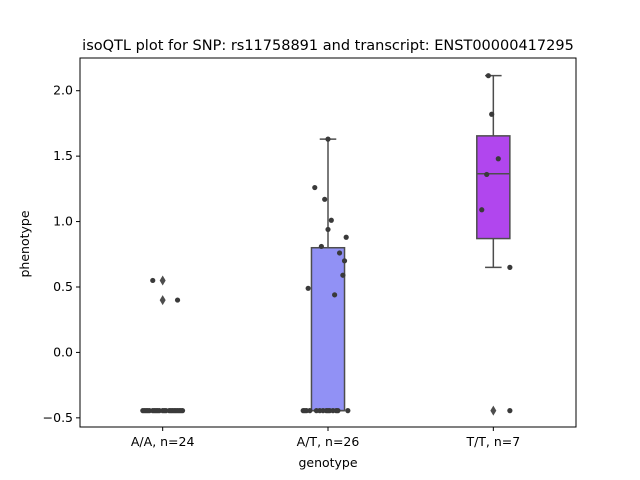 Image resolution: width=640 pixels, height=480 pixels. Describe the element at coordinates (163, 441) in the screenshot. I see `x-tick-label: A/A, n=24` at that location.